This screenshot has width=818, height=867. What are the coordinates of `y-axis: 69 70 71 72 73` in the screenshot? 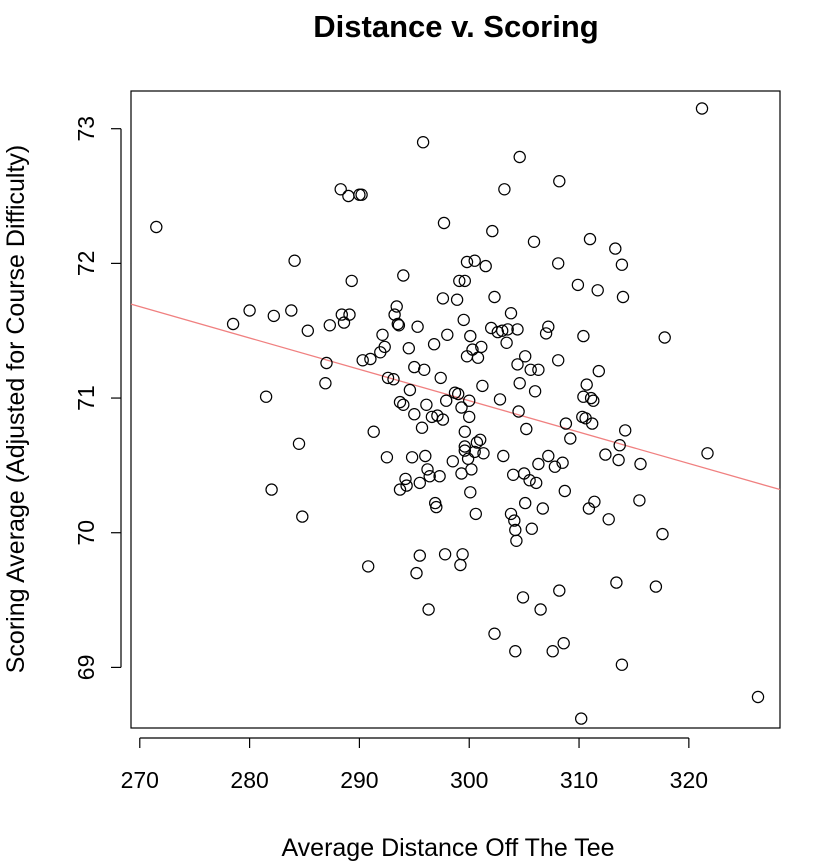 It's located at (97, 398).